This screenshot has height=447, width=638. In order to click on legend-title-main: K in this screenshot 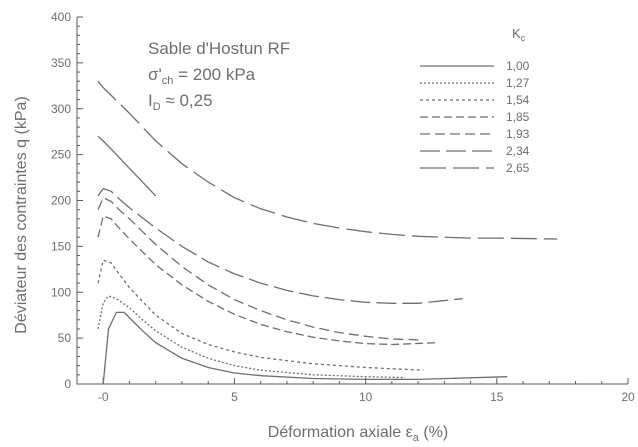, I will do `click(516, 33)`.